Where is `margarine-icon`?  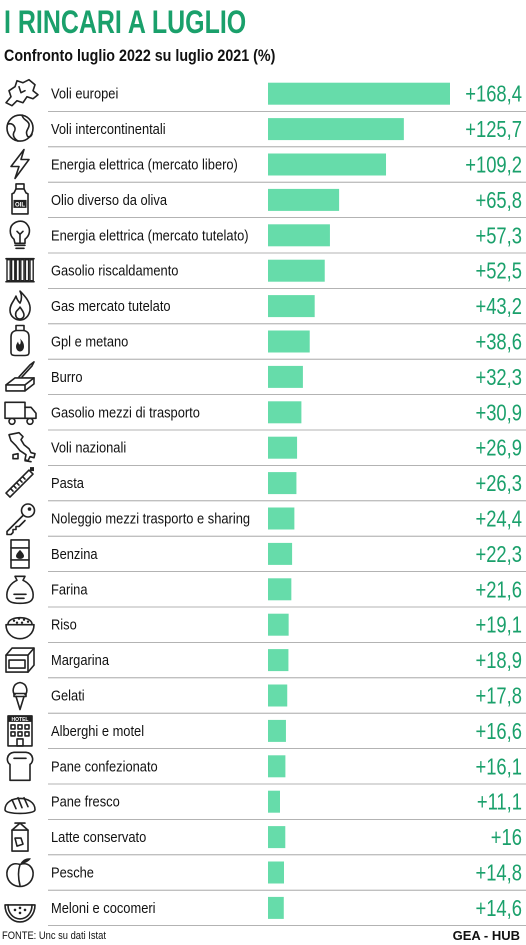 margarine-icon is located at coordinates (20, 660).